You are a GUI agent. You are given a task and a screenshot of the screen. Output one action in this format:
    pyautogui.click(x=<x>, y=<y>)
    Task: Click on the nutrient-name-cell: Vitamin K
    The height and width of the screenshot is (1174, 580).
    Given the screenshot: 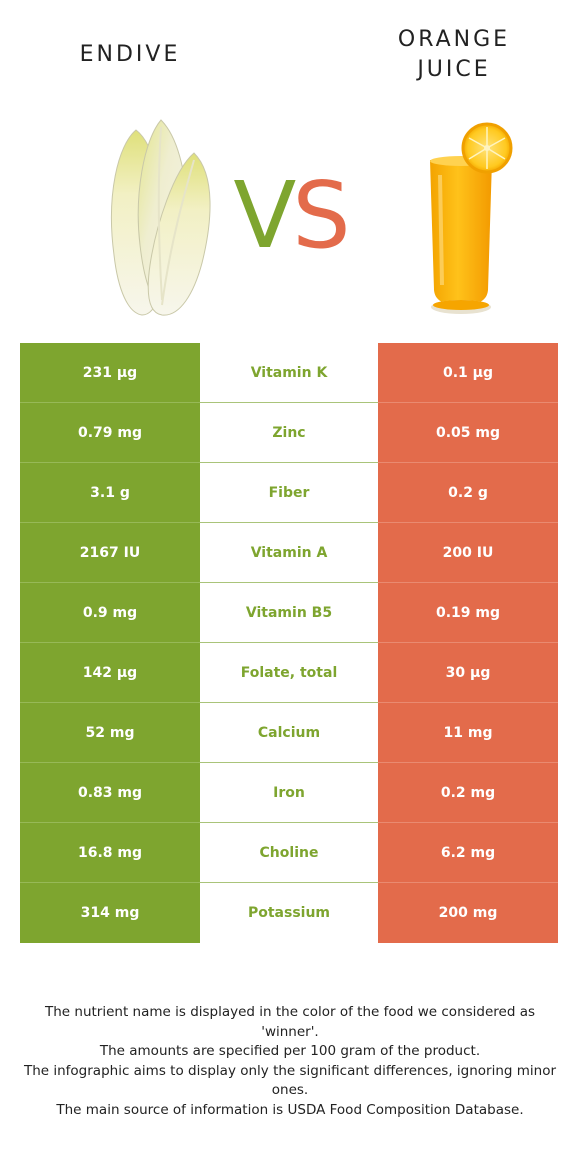 What is the action you would take?
    pyautogui.click(x=289, y=373)
    